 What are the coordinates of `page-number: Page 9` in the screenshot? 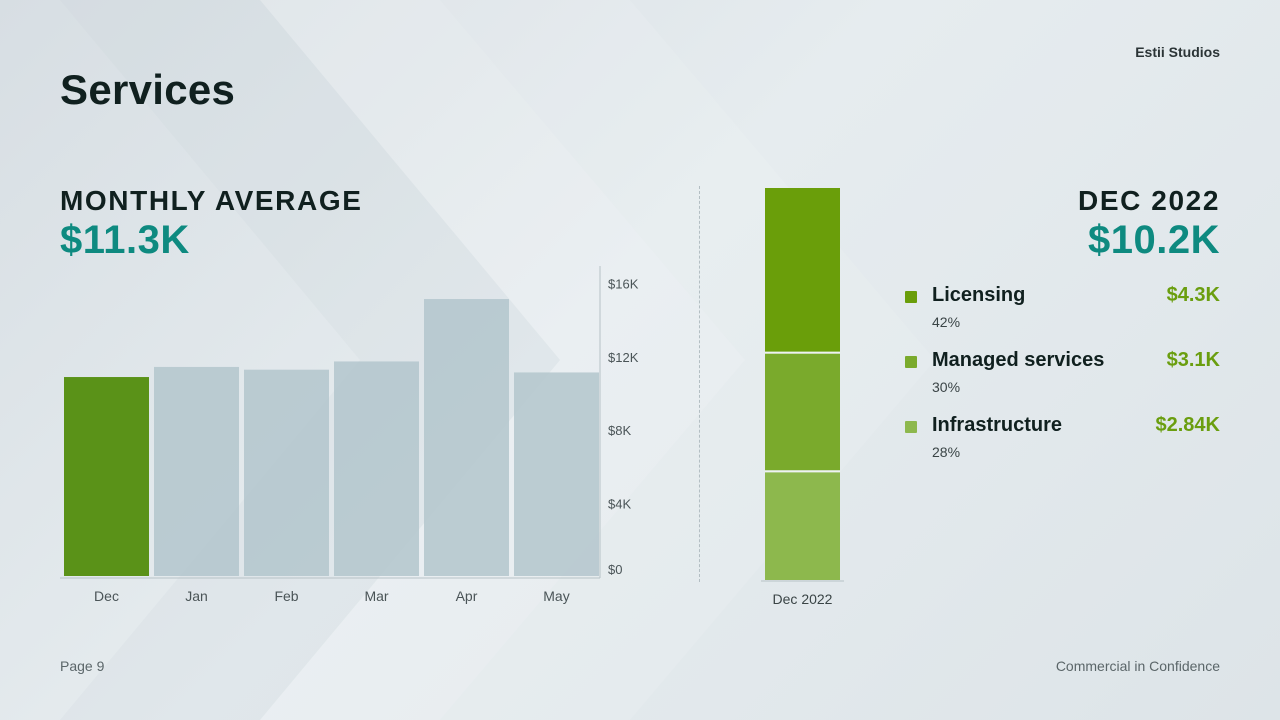 It's located at (82, 666).